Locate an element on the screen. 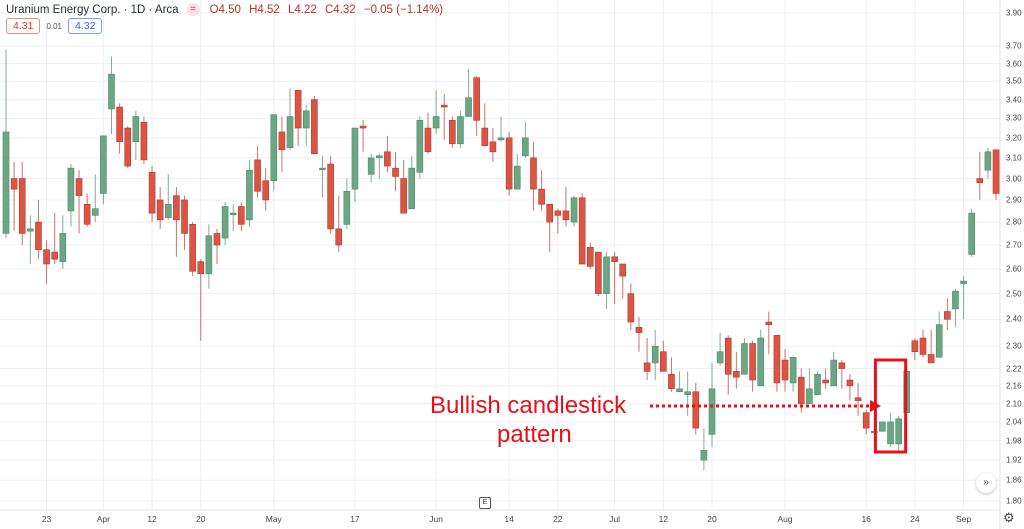 This screenshot has height=529, width=1024. symbol-title: Uranium Energy Corp. · 1D · Arca is located at coordinates (92, 9).